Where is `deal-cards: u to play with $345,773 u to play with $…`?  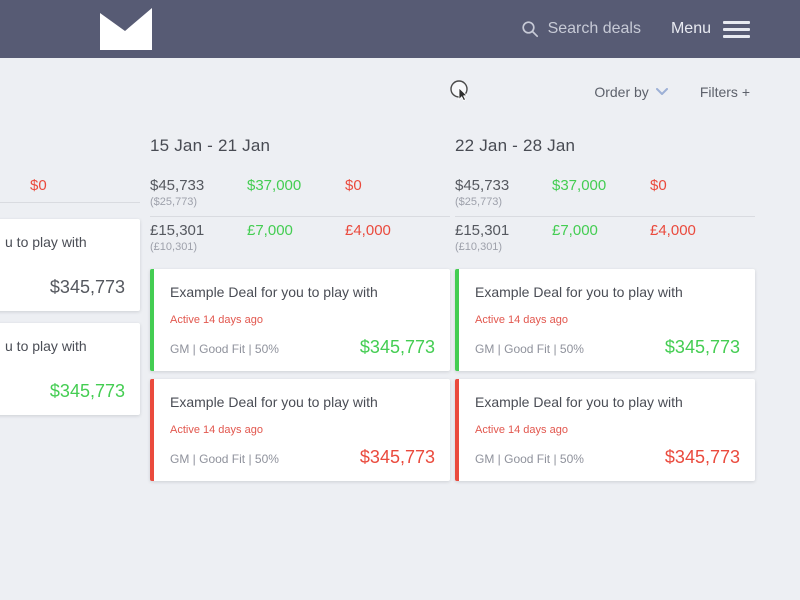
deal-cards: u to play with $345,773 u to play with $… is located at coordinates (70, 317).